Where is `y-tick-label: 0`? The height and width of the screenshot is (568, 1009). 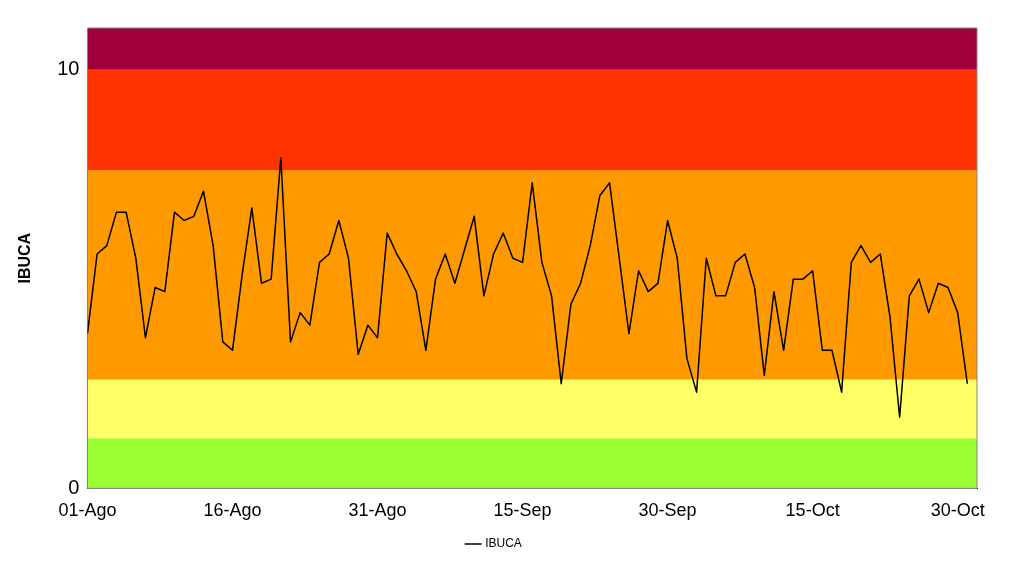
y-tick-label: 0 is located at coordinates (74, 486).